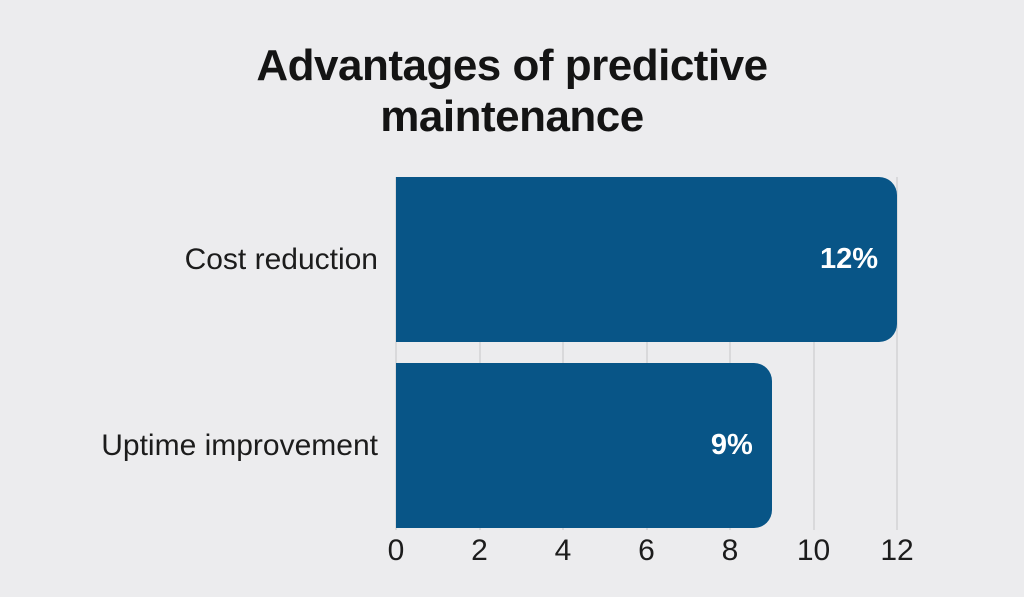  I want to click on x-tick-label: 4, so click(563, 550).